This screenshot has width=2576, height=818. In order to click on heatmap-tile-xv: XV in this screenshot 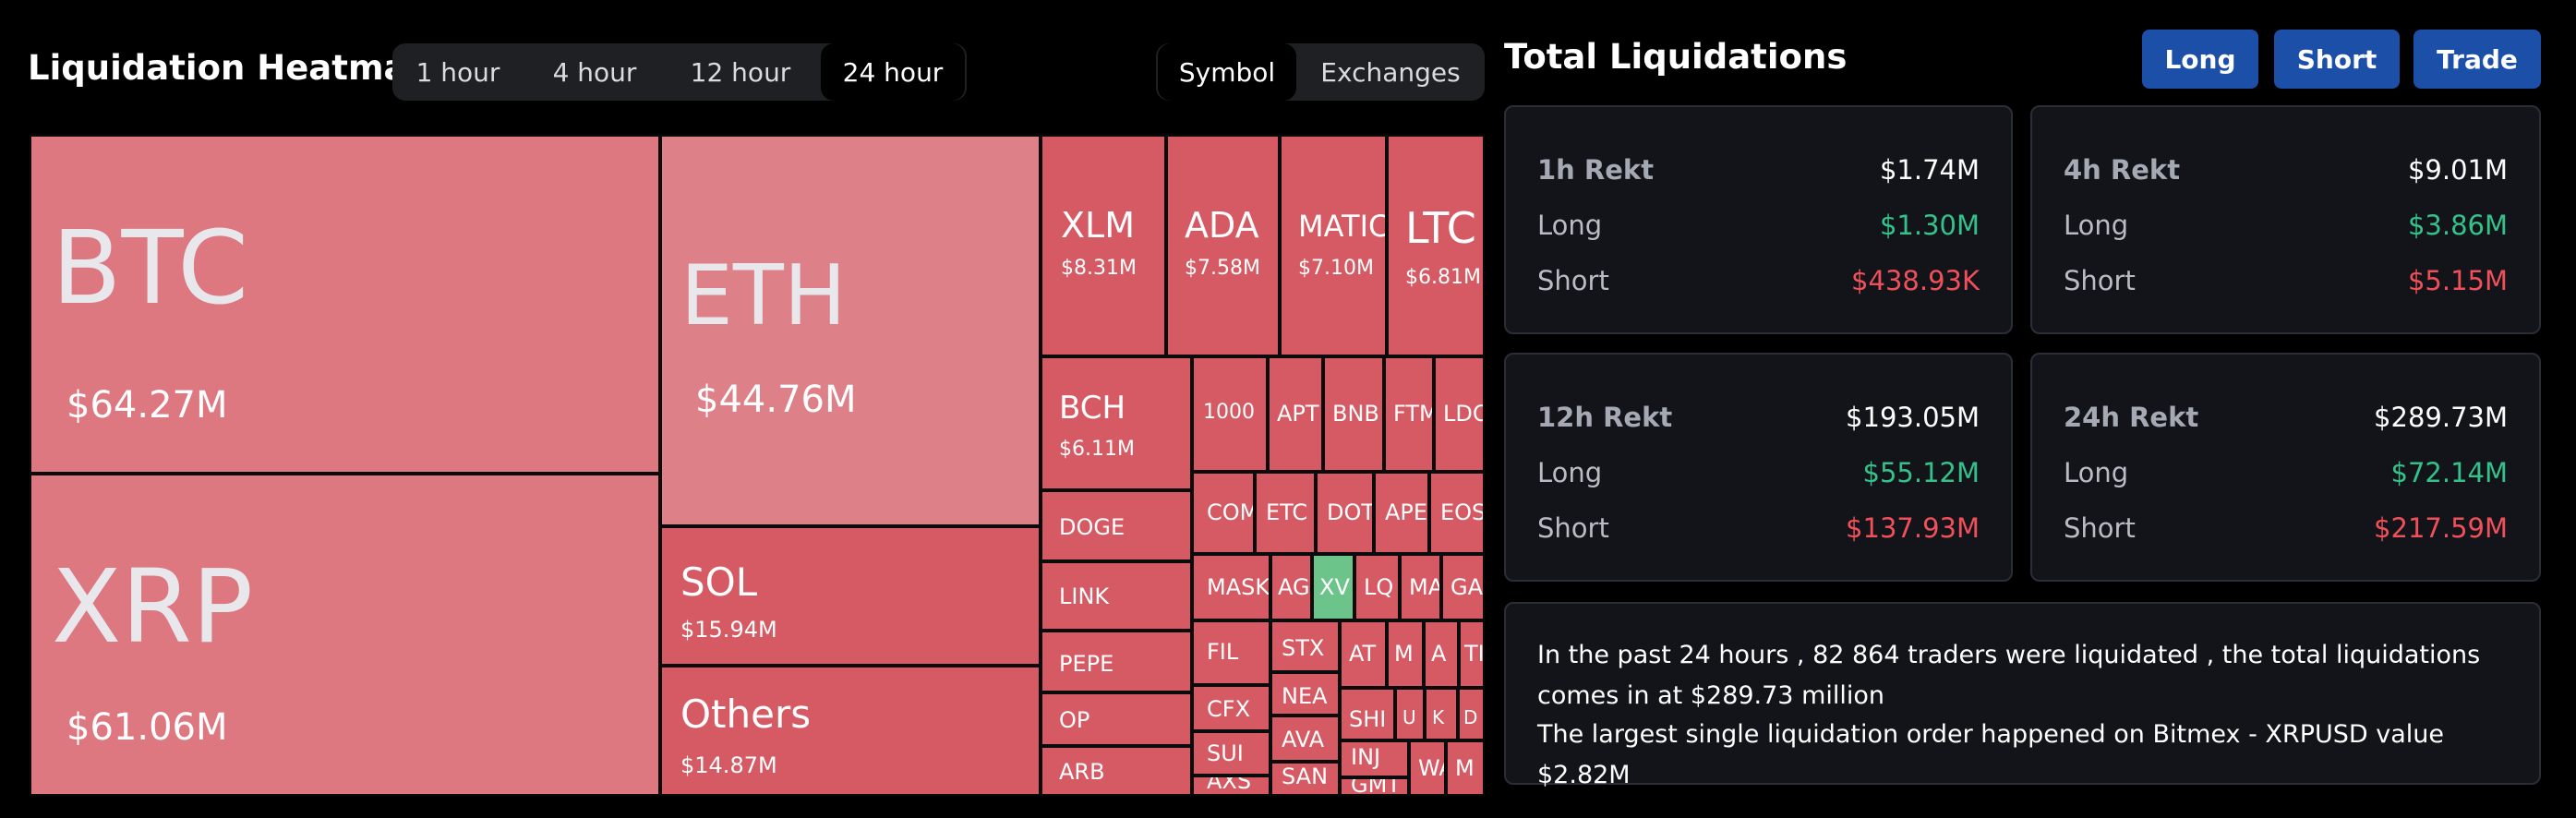, I will do `click(1333, 587)`.